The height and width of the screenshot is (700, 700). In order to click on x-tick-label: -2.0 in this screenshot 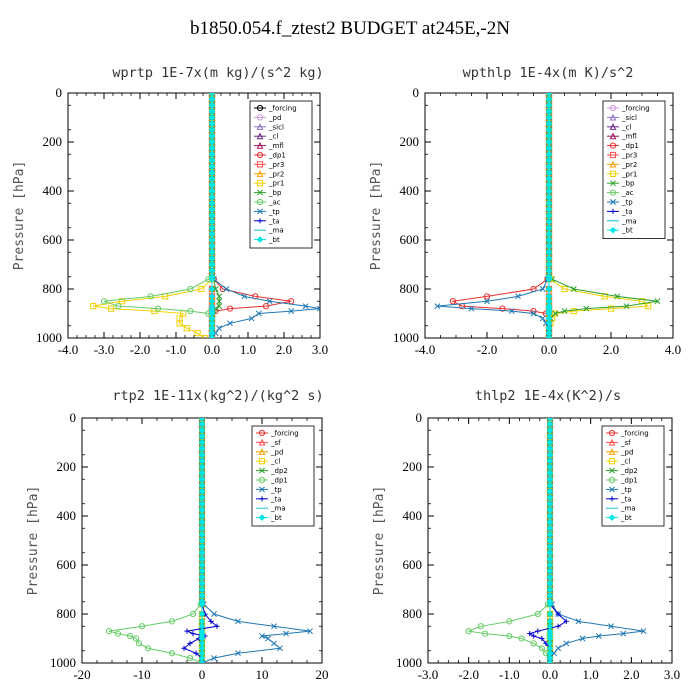, I will do `click(468, 674)`.